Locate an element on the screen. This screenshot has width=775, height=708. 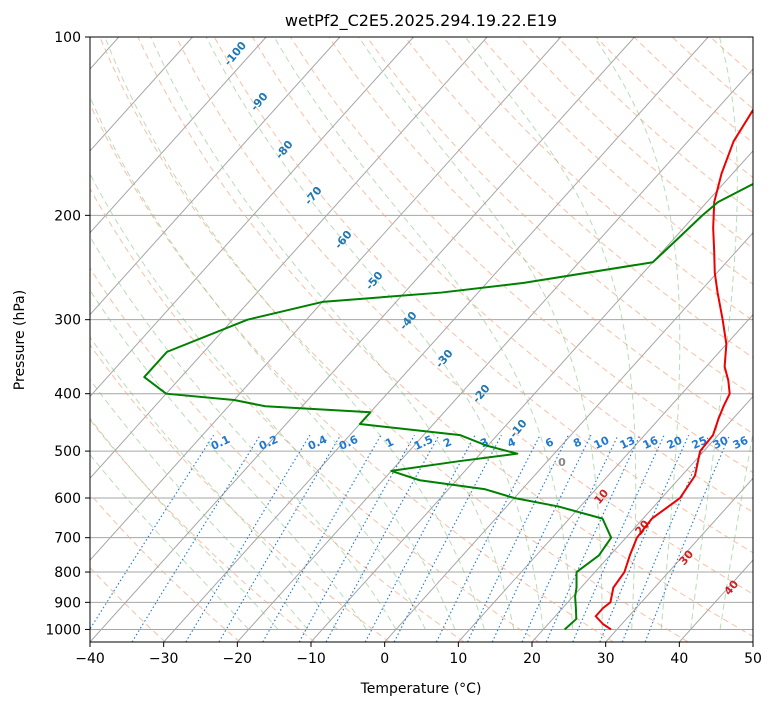
y-tick-label: 100 is located at coordinates (67, 38).